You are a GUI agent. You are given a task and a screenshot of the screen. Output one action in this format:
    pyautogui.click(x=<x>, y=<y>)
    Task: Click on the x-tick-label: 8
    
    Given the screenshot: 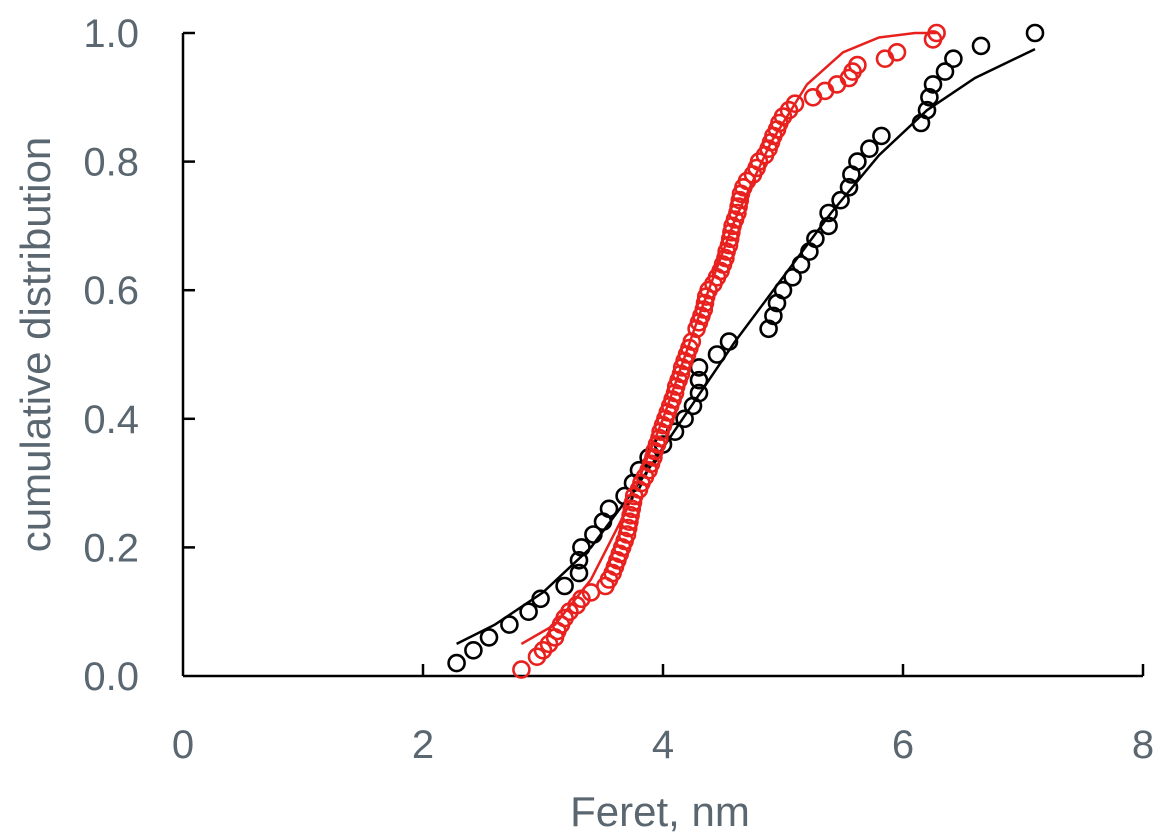 What is the action you would take?
    pyautogui.click(x=1143, y=745)
    